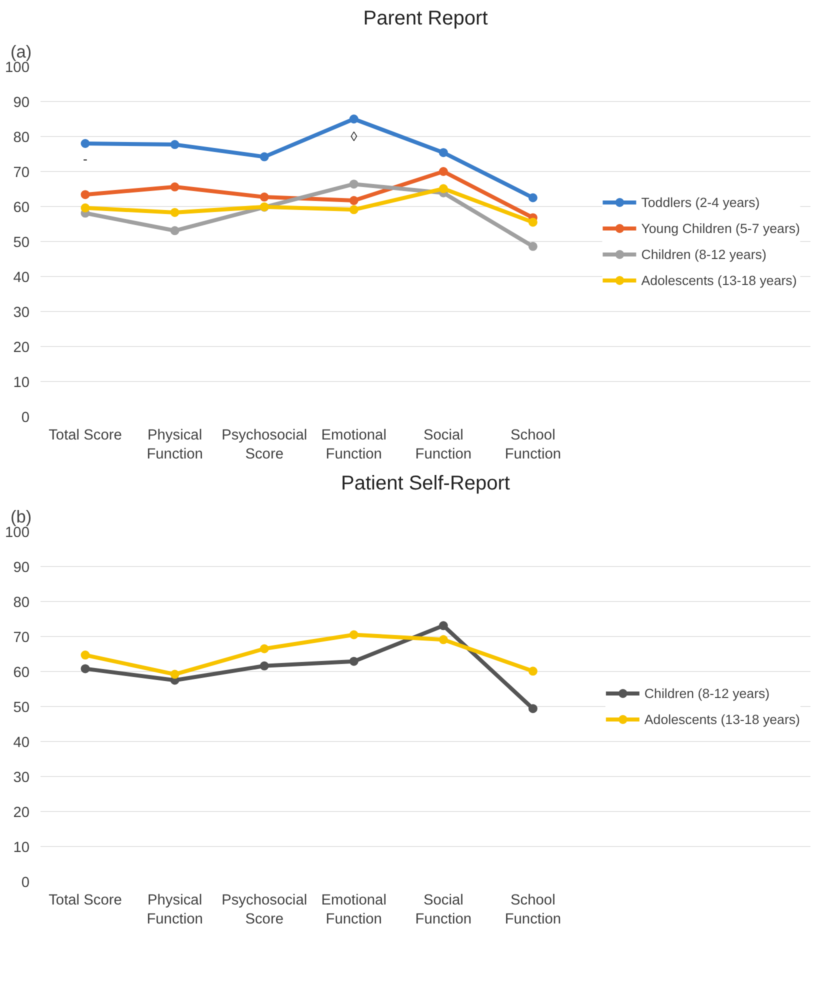 The width and height of the screenshot is (838, 985). I want to click on text: (b), so click(21, 516).